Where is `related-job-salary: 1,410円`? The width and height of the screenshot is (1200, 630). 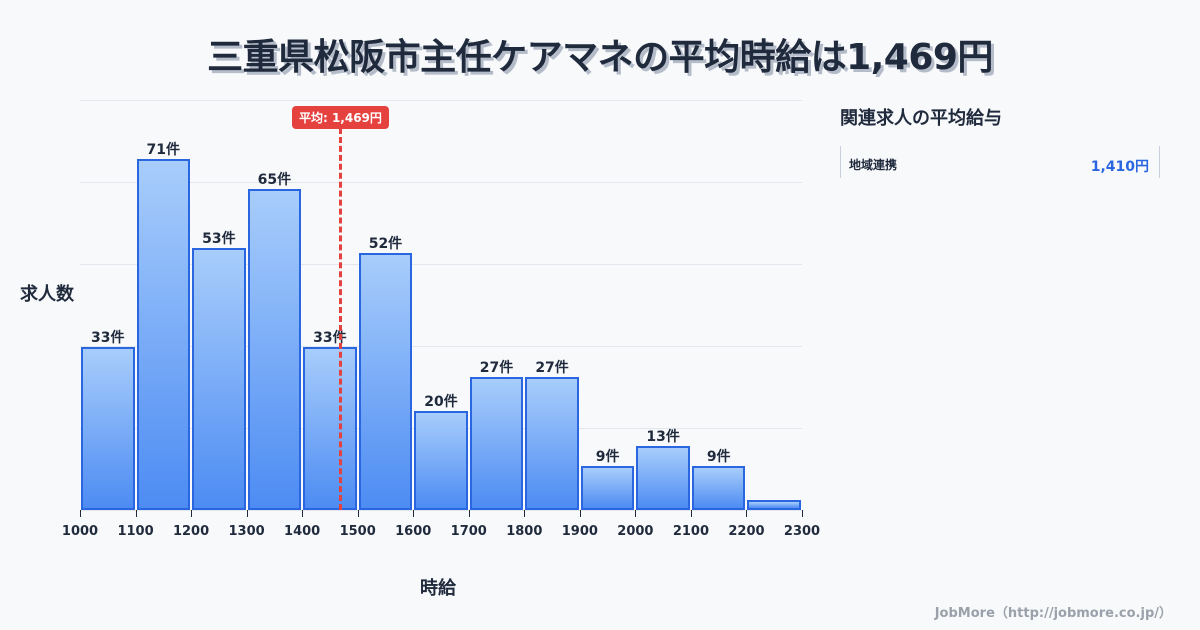 related-job-salary: 1,410円 is located at coordinates (1119, 167).